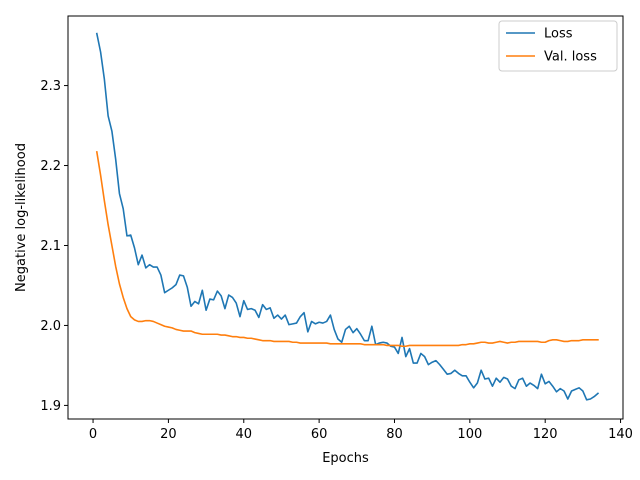 The height and width of the screenshot is (480, 640). Describe the element at coordinates (168, 434) in the screenshot. I see `x-tick-label: 20` at that location.